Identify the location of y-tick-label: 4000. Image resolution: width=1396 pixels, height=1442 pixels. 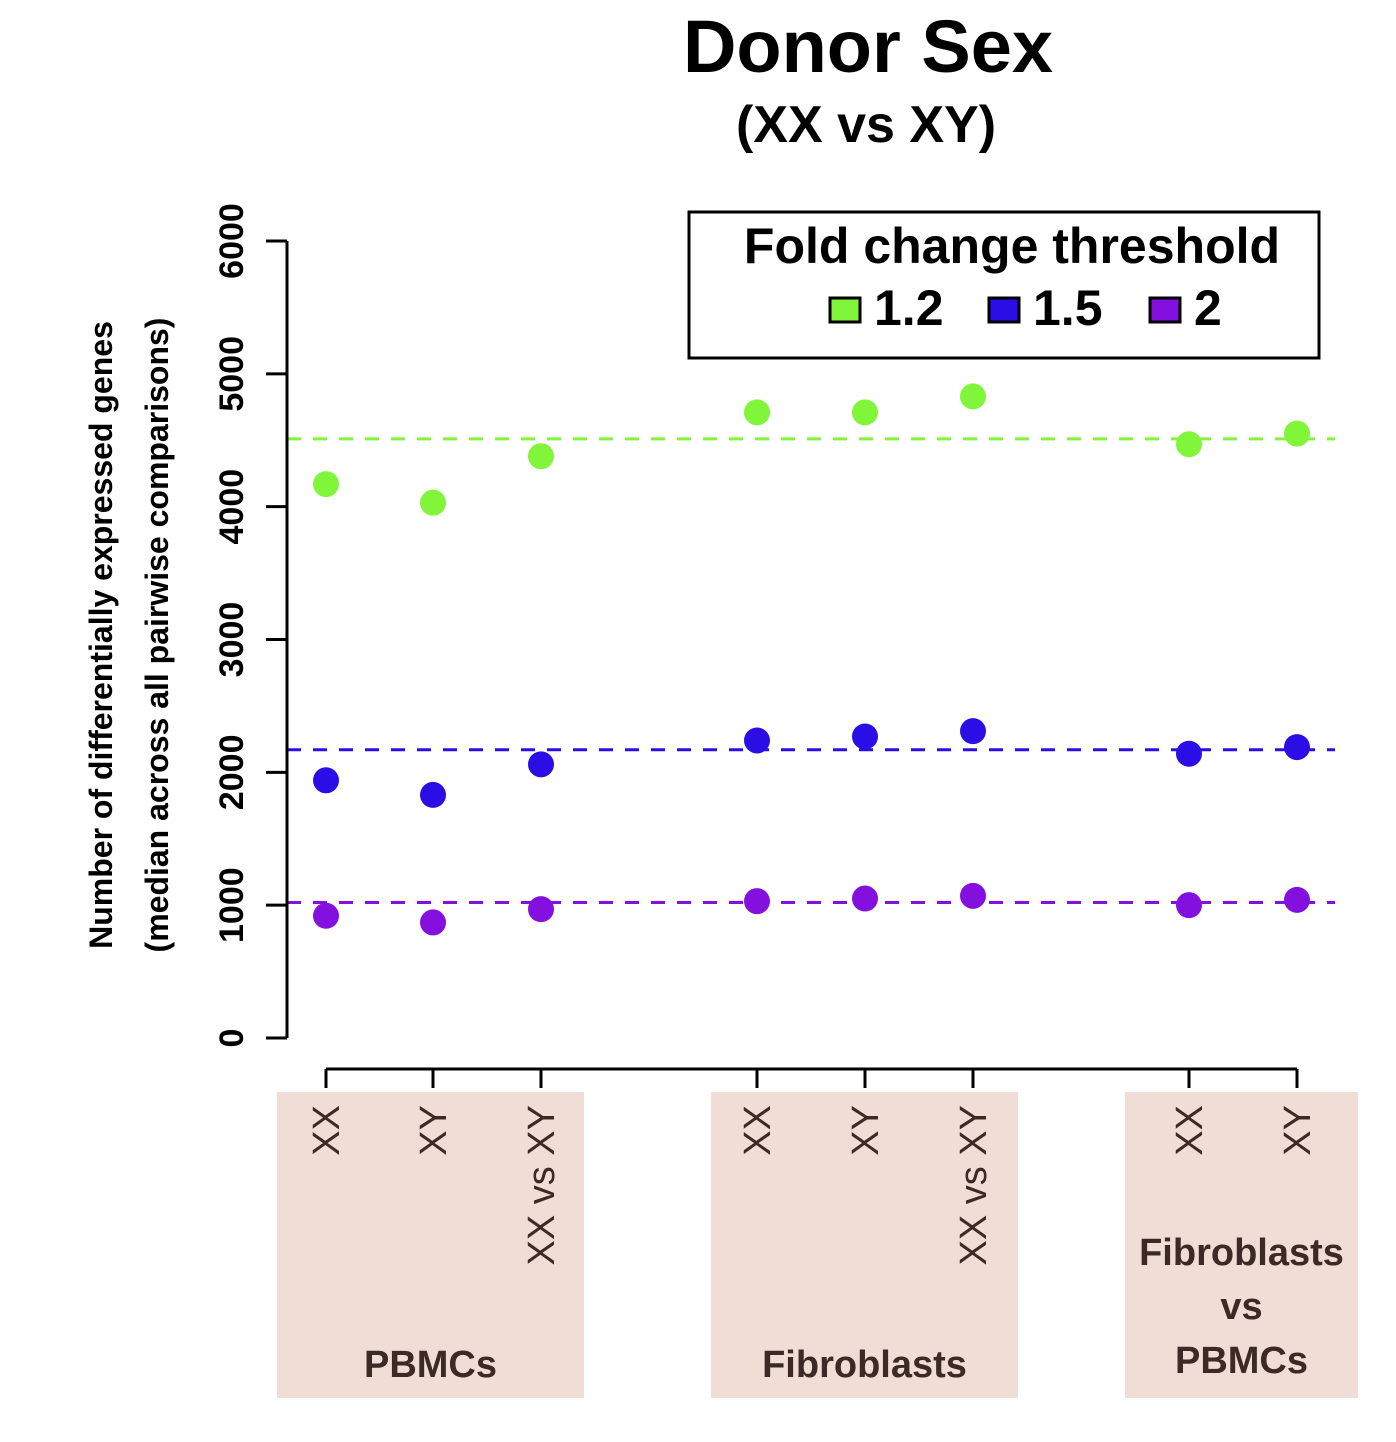
(232, 507).